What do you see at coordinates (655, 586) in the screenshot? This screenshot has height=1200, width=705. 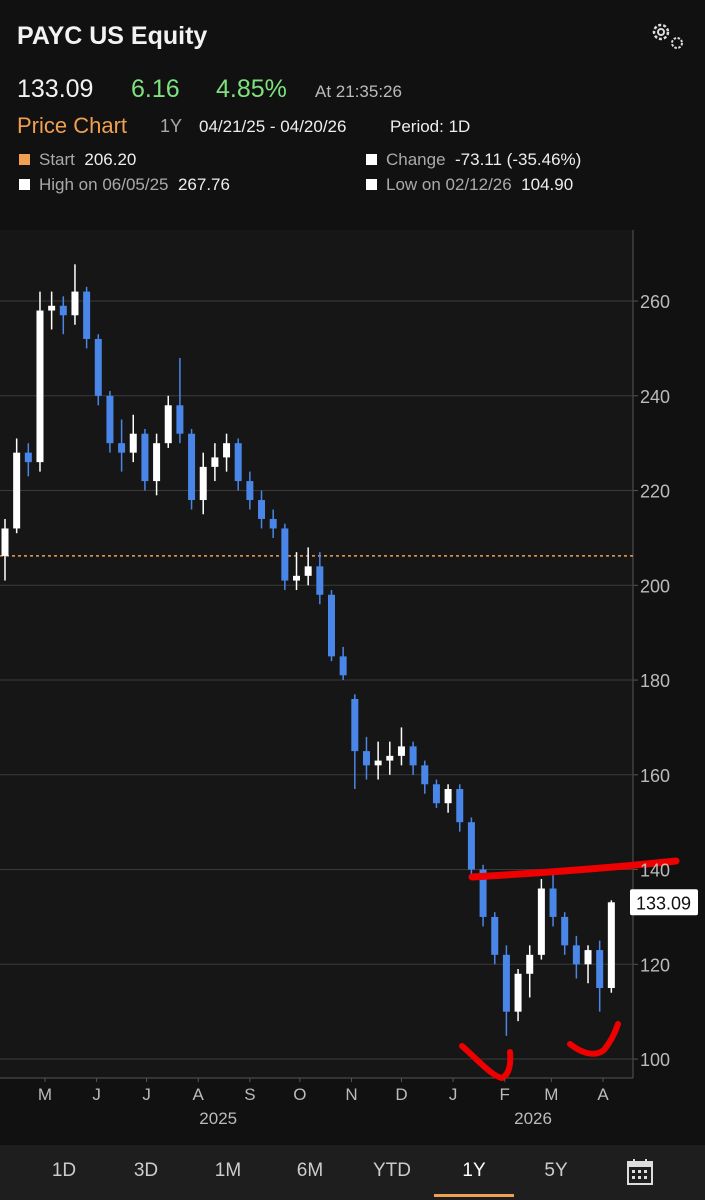 I see `y-tick-label: 200` at bounding box center [655, 586].